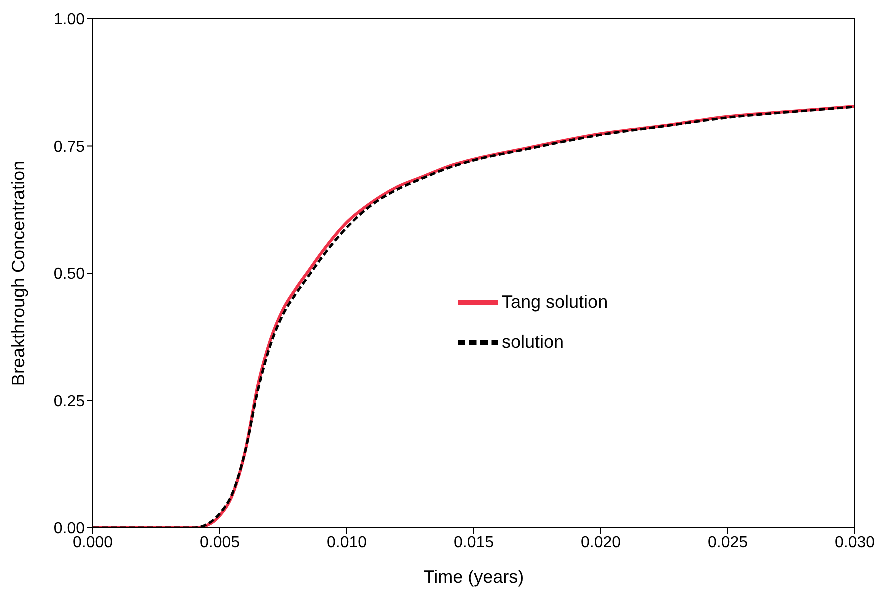  What do you see at coordinates (474, 543) in the screenshot?
I see `x-tick-label: 0.015` at bounding box center [474, 543].